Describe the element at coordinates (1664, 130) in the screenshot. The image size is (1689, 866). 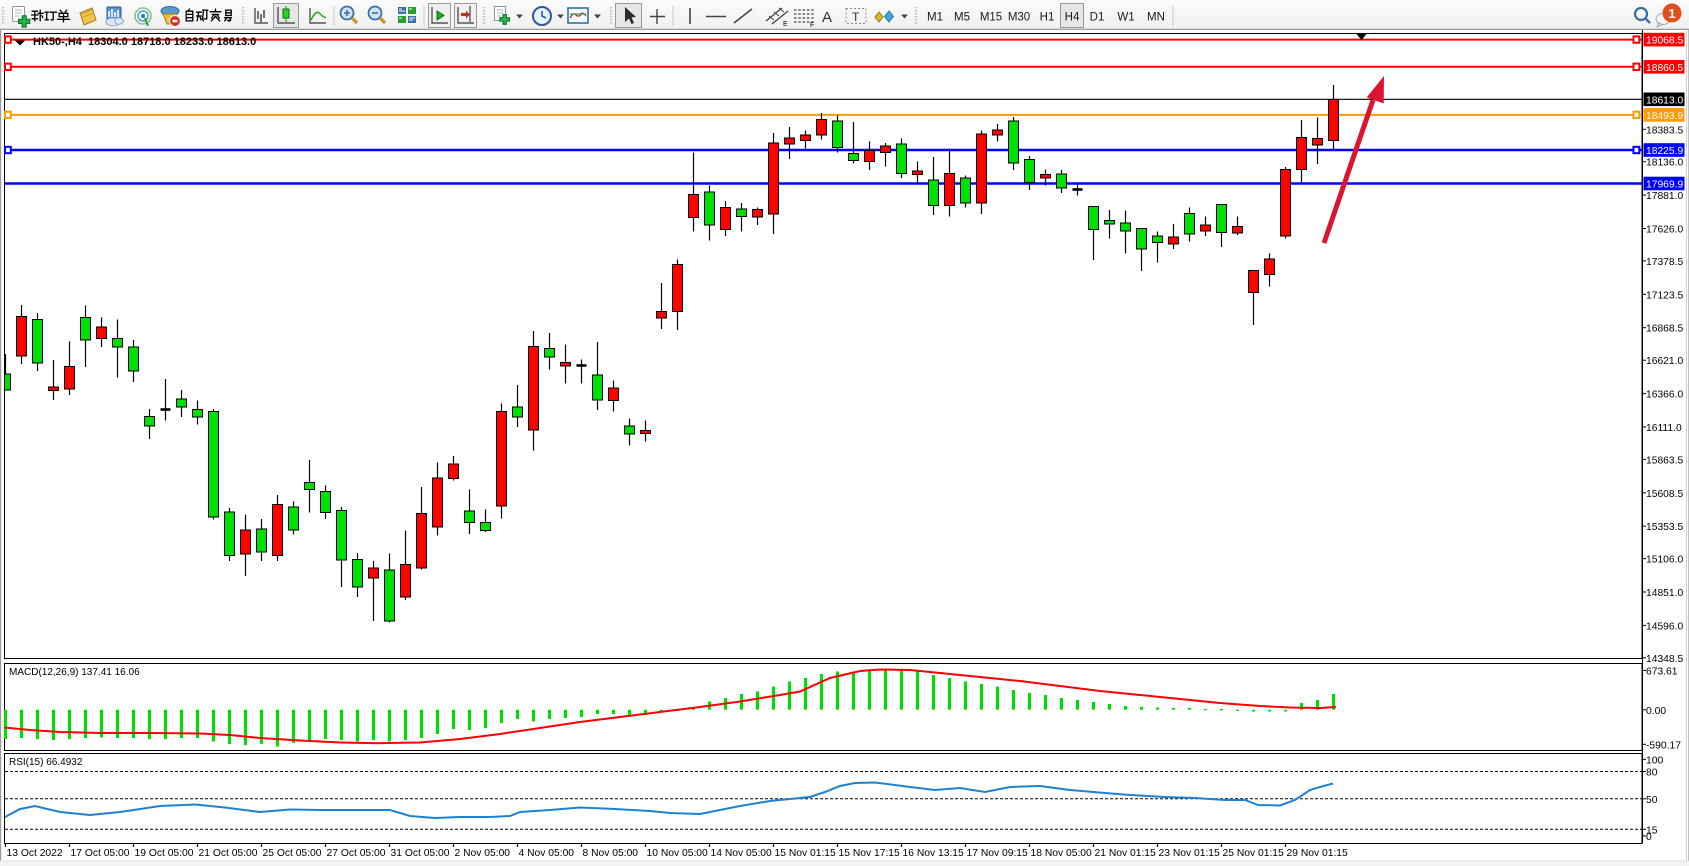
I see `svg-text: 18383.5` at that location.